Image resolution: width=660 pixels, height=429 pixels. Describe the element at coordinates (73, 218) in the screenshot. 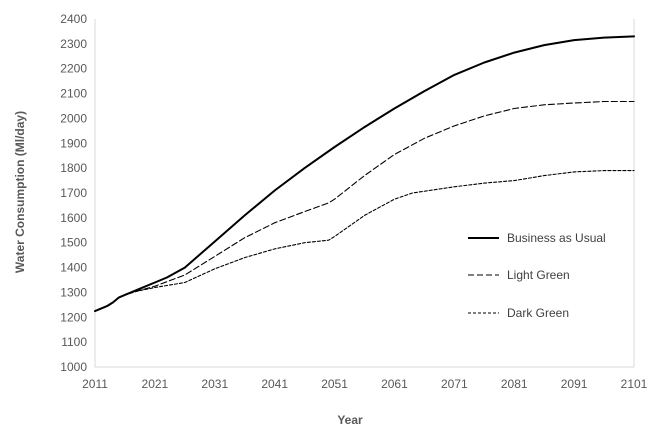

I see `y-tick-label: 1600` at that location.